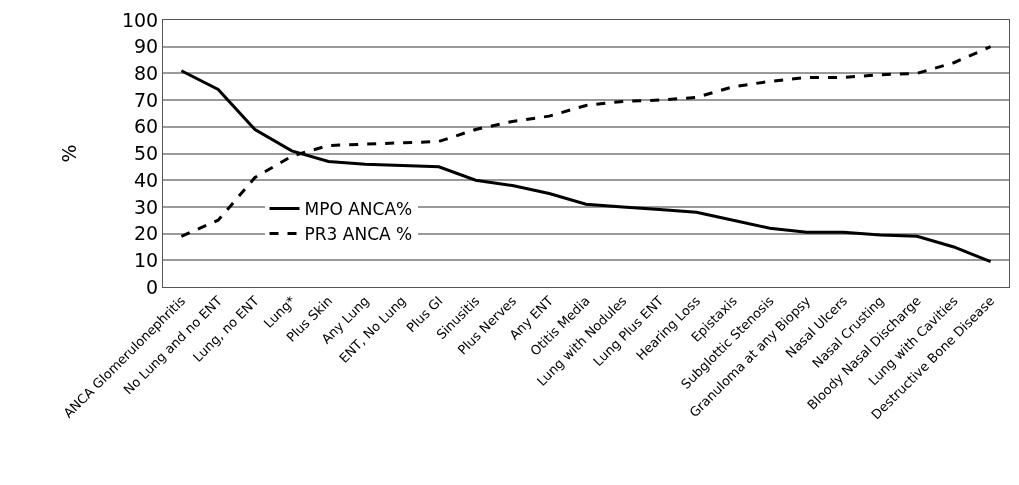 The height and width of the screenshot is (485, 1019). Describe the element at coordinates (358, 209) in the screenshot. I see `legend-label: MPO ANCA%` at that location.